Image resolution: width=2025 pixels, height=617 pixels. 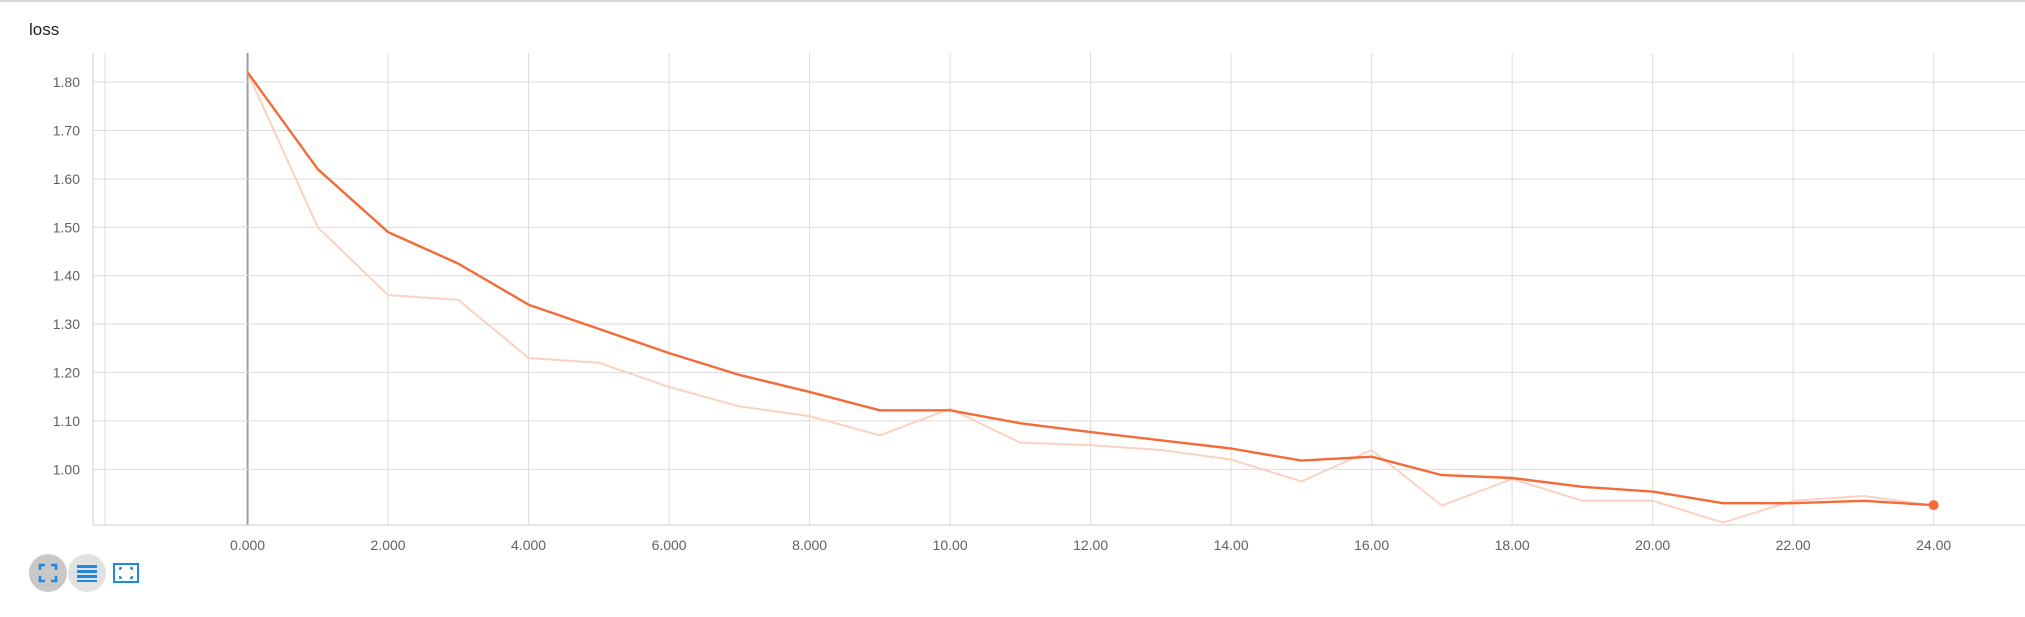 What do you see at coordinates (528, 545) in the screenshot?
I see `x-tick-label: 4.000` at bounding box center [528, 545].